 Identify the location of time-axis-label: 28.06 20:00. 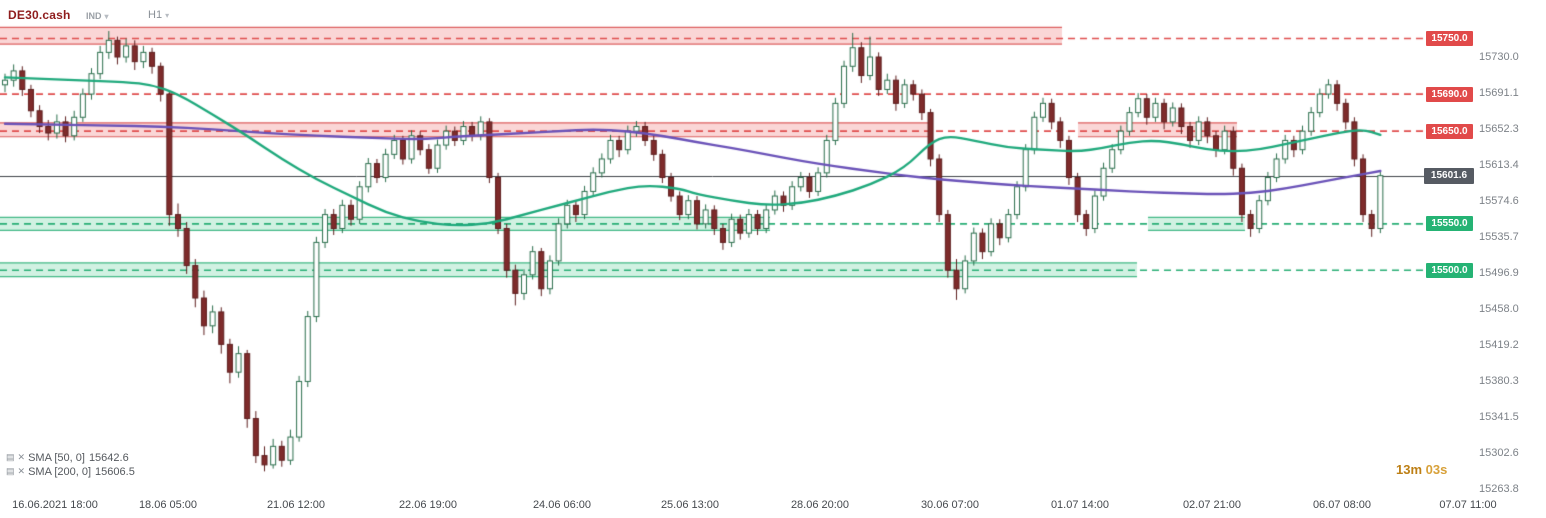
(820, 505).